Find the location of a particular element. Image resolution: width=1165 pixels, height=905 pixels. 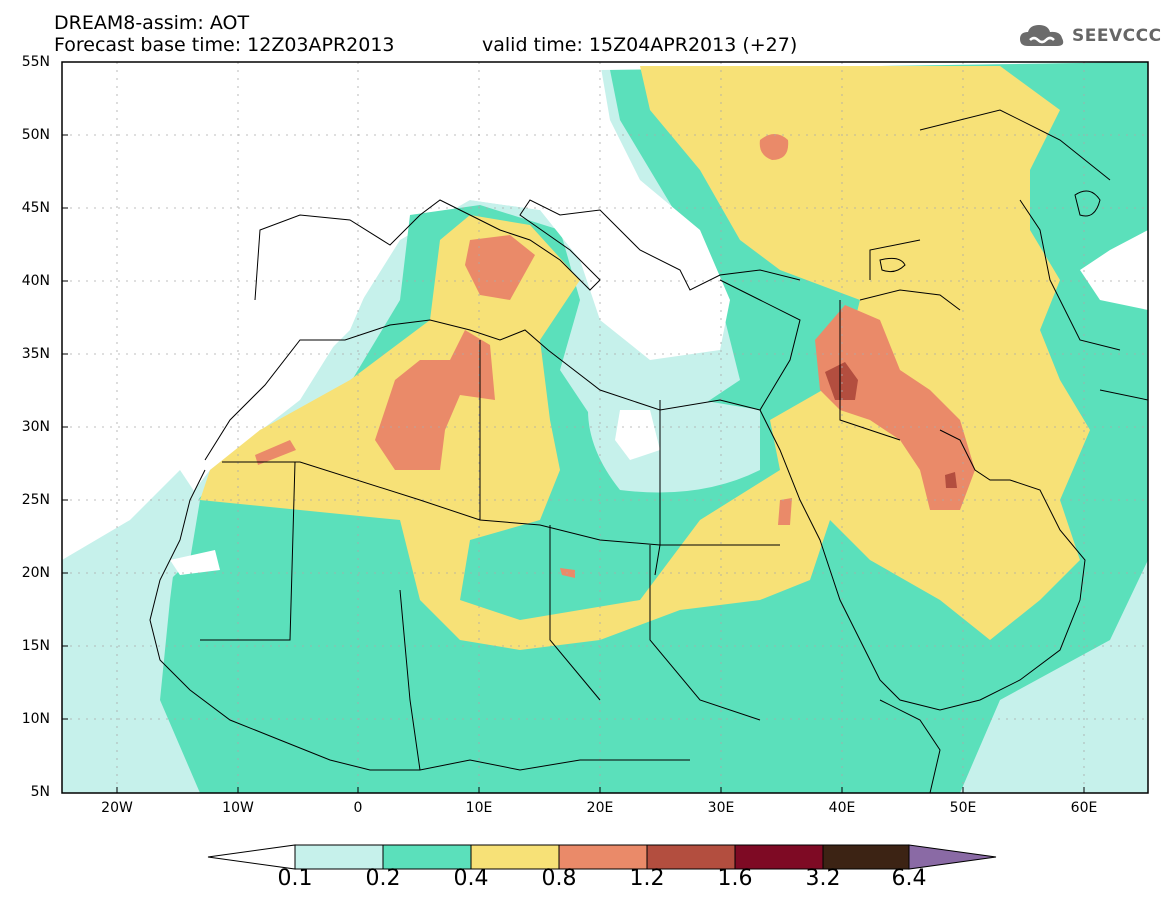

lat-label-20n: 20N is located at coordinates (35, 573).